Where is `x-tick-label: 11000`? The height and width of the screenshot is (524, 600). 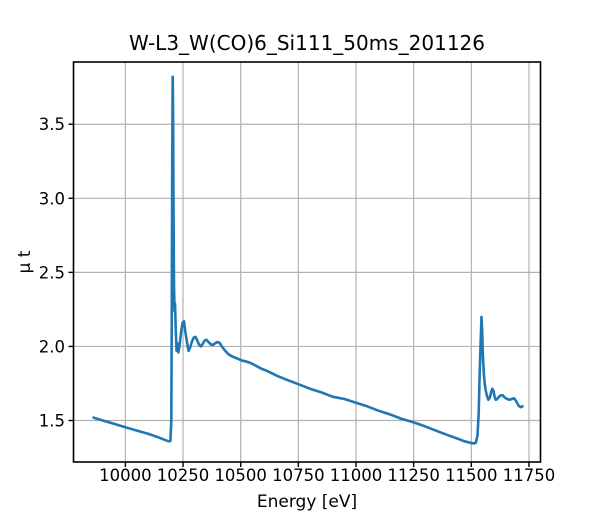 x-tick-label: 11000 is located at coordinates (356, 475).